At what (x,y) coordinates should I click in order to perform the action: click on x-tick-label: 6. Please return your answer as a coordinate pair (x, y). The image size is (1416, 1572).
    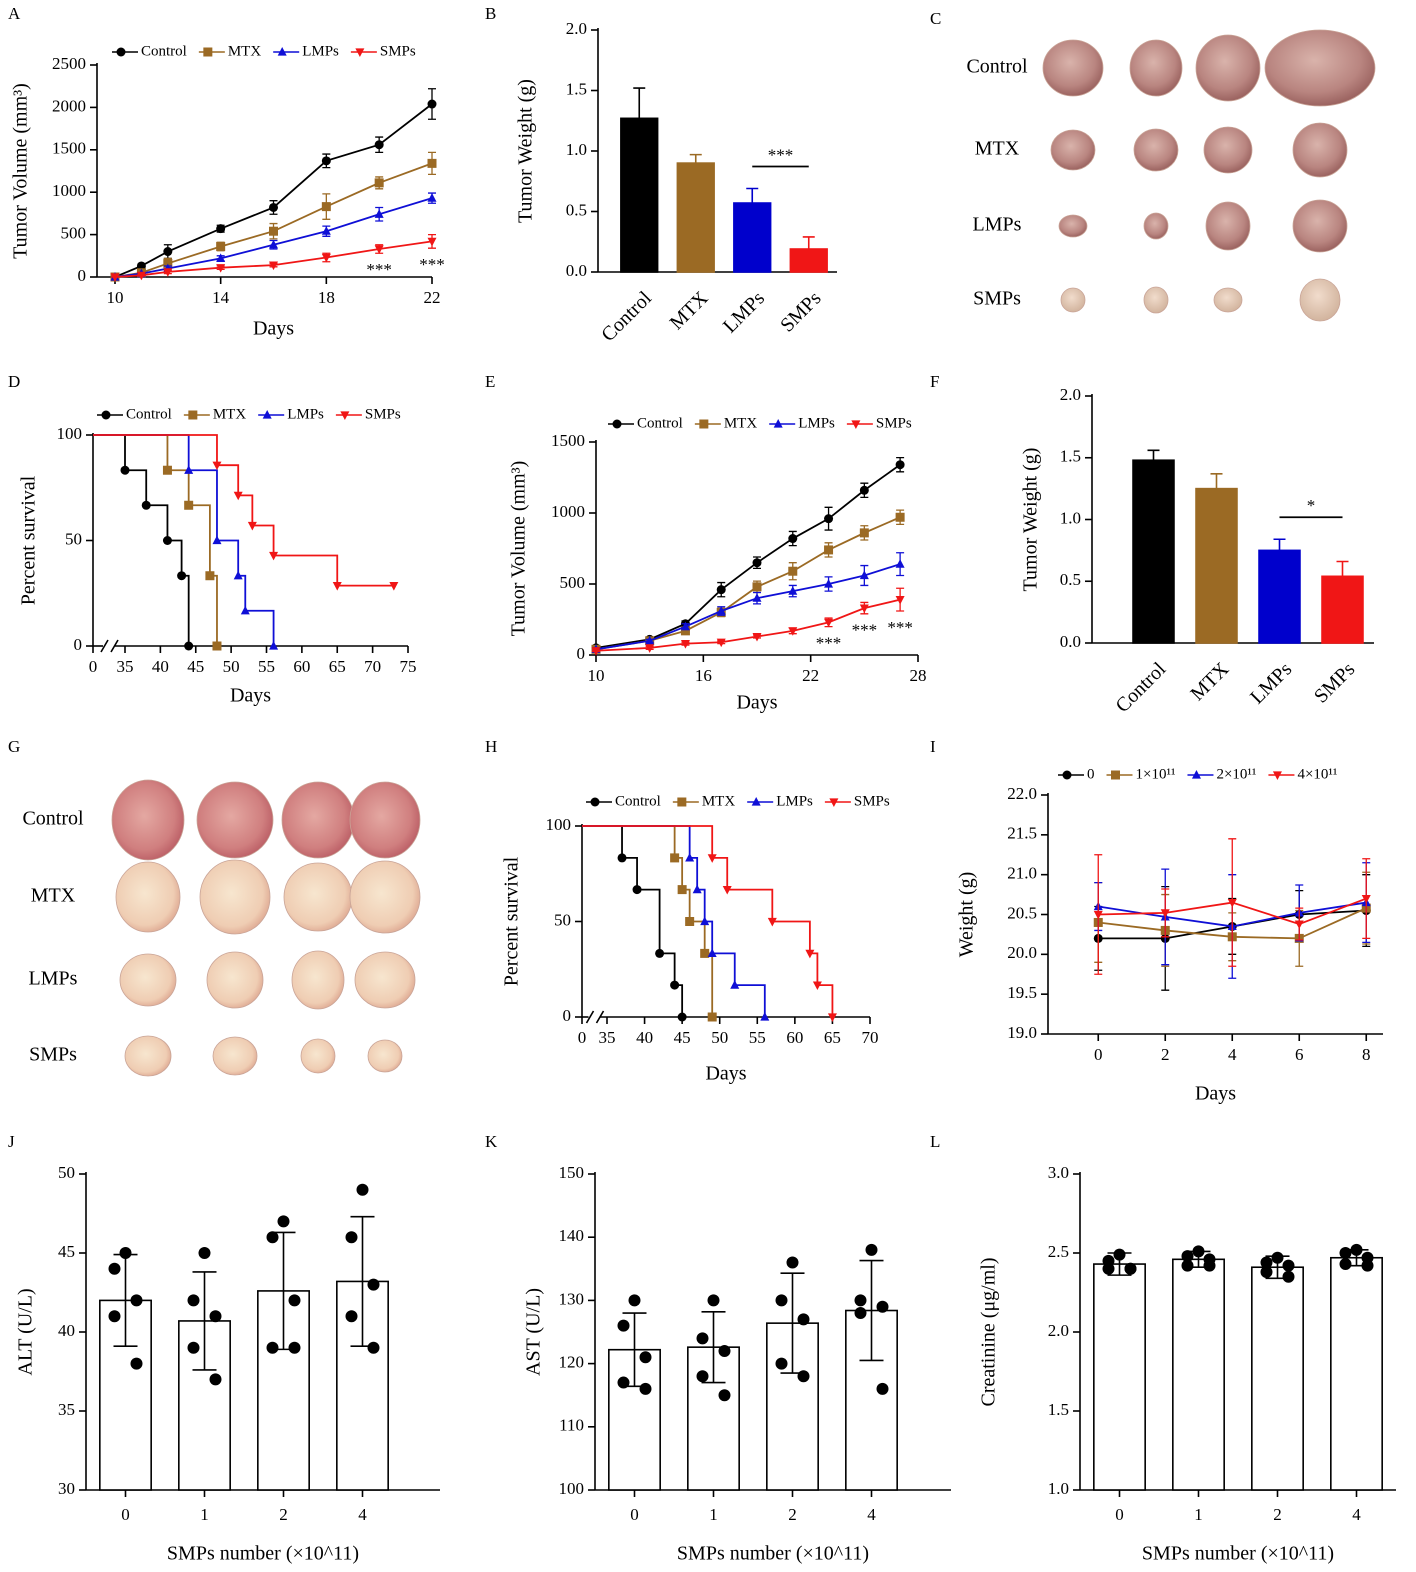
    Looking at the image, I should click on (1299, 1054).